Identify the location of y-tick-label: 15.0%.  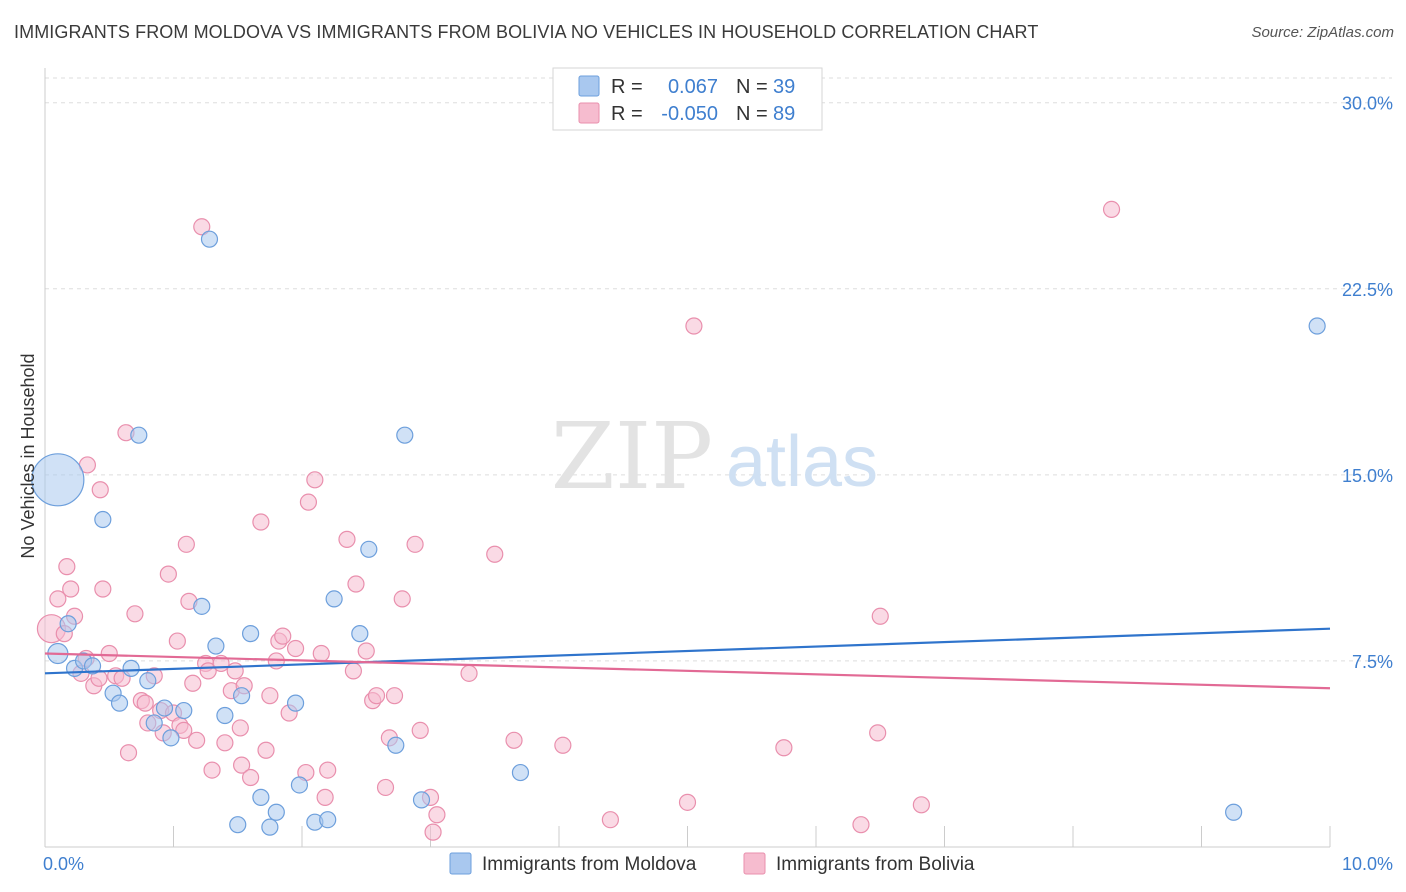
(1367, 476).